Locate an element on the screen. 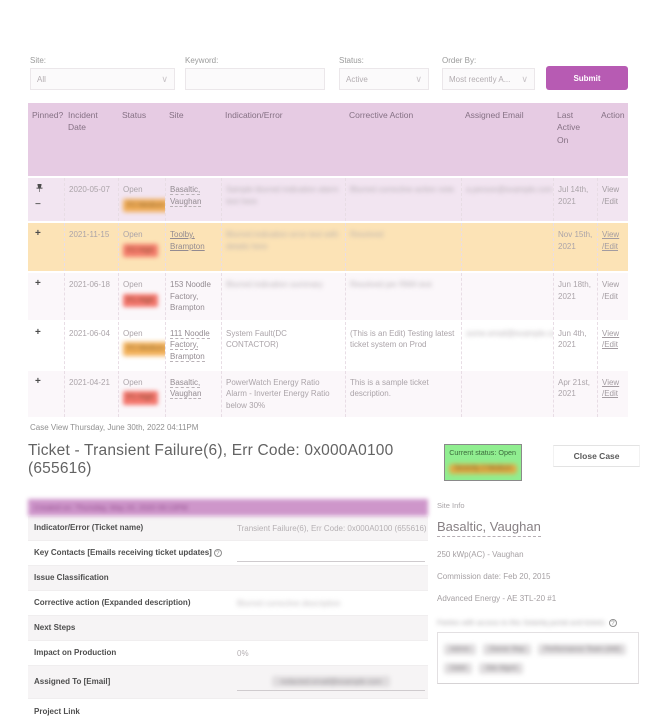  status-cell: Open P2 Medium is located at coordinates (141, 199).